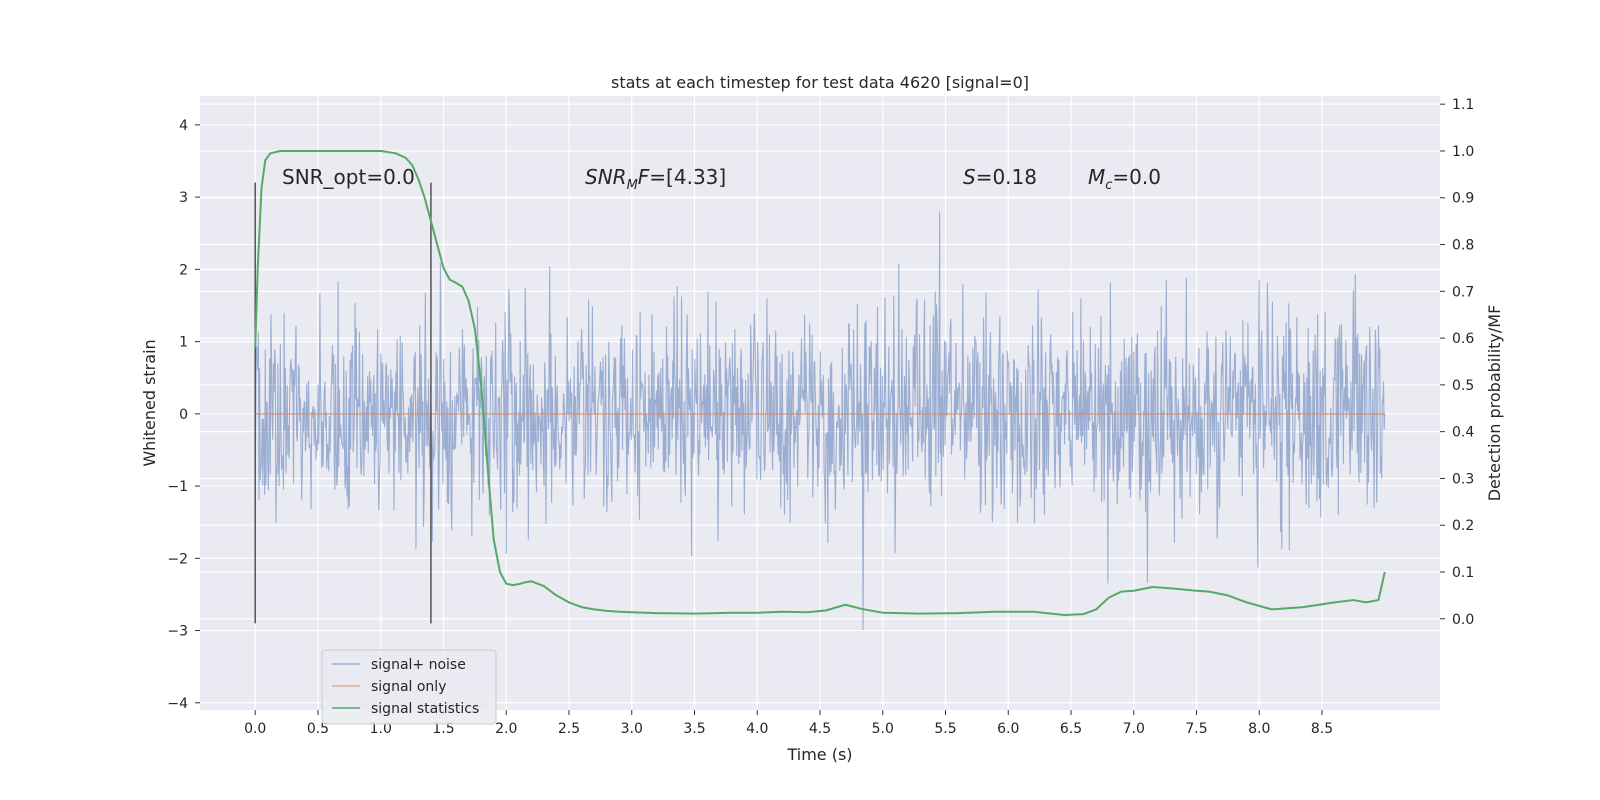 The width and height of the screenshot is (1600, 800). What do you see at coordinates (1463, 573) in the screenshot?
I see `y2-tick-label: 0.1` at bounding box center [1463, 573].